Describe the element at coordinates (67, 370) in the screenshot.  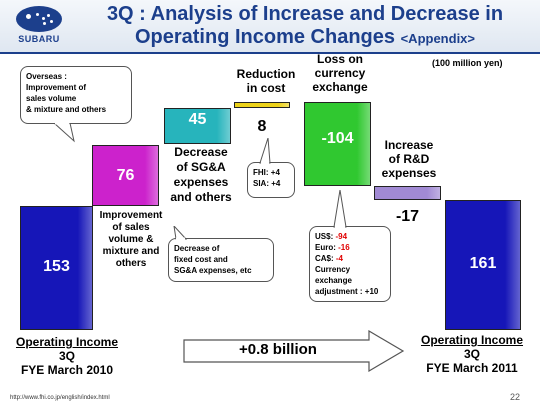
I see `start-sub2: FYE March 2010` at that location.